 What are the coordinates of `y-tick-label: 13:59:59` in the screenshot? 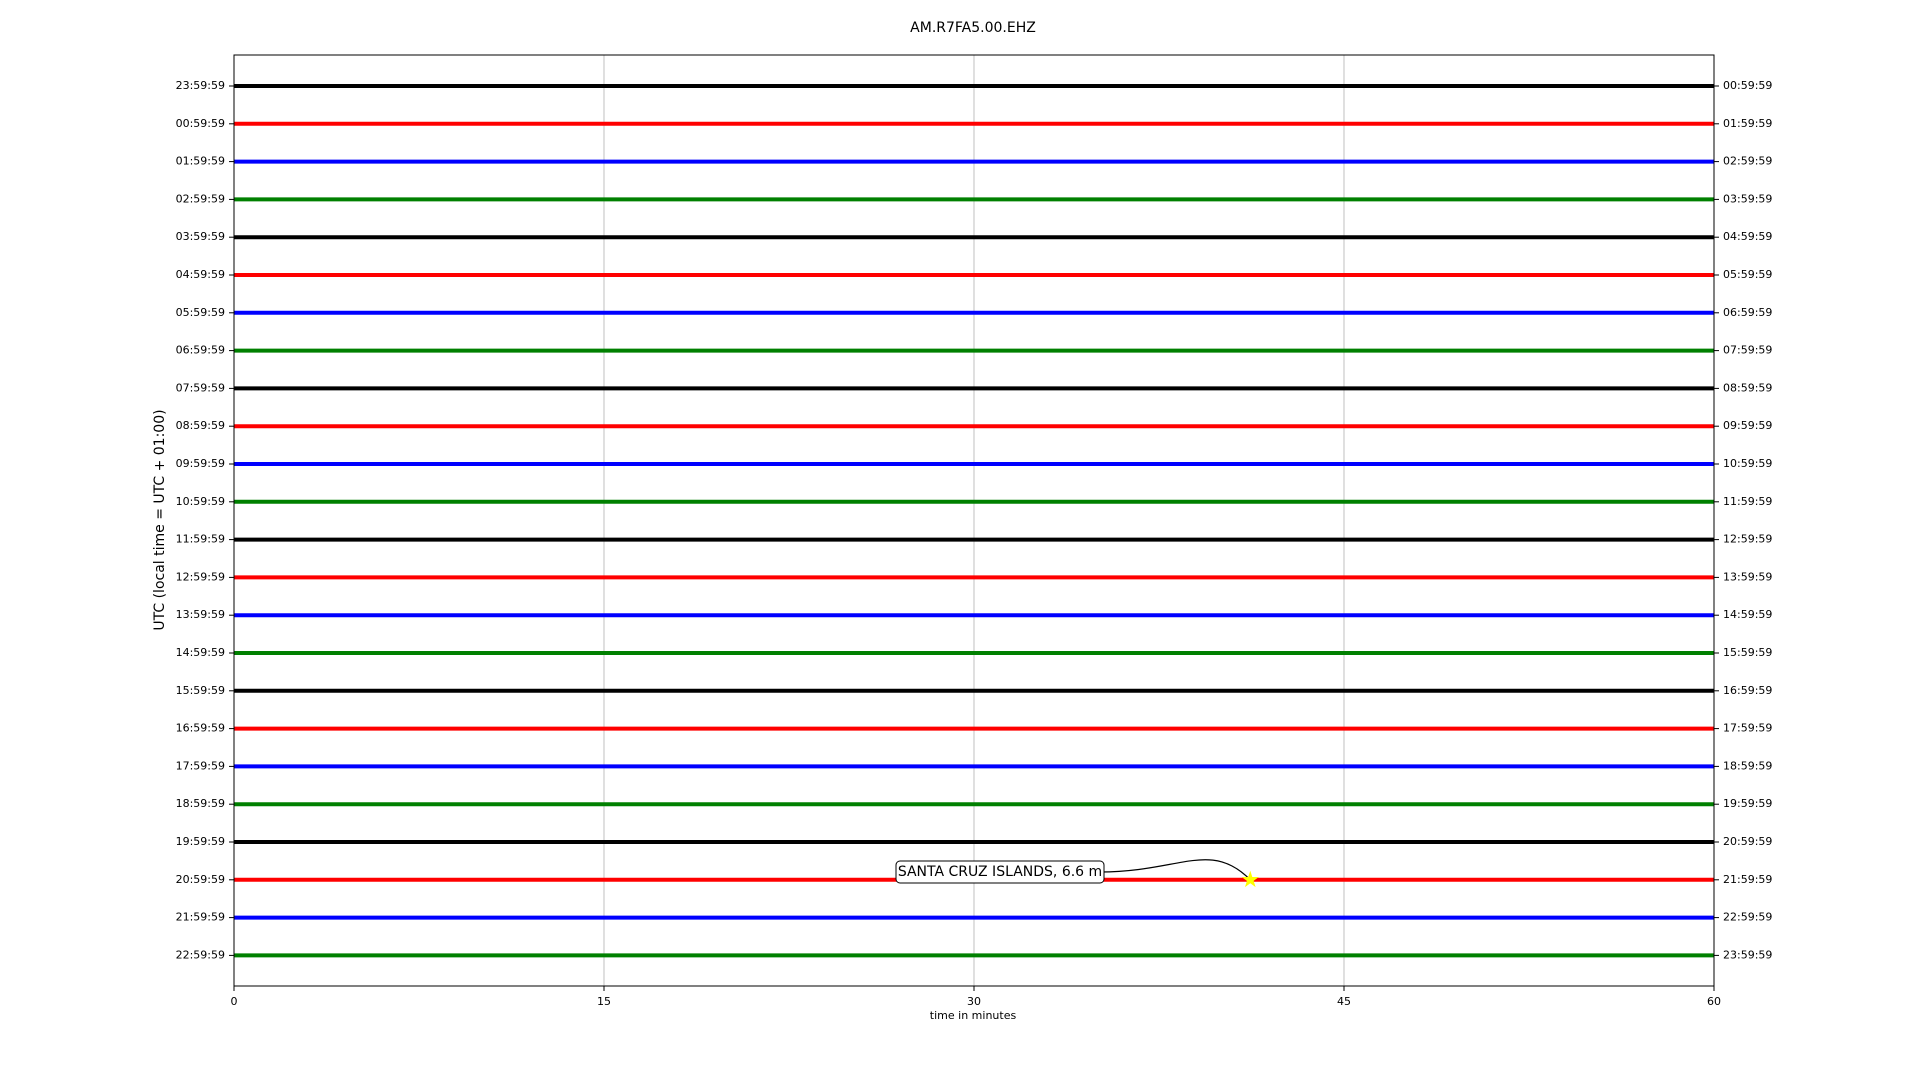 It's located at (200, 614).